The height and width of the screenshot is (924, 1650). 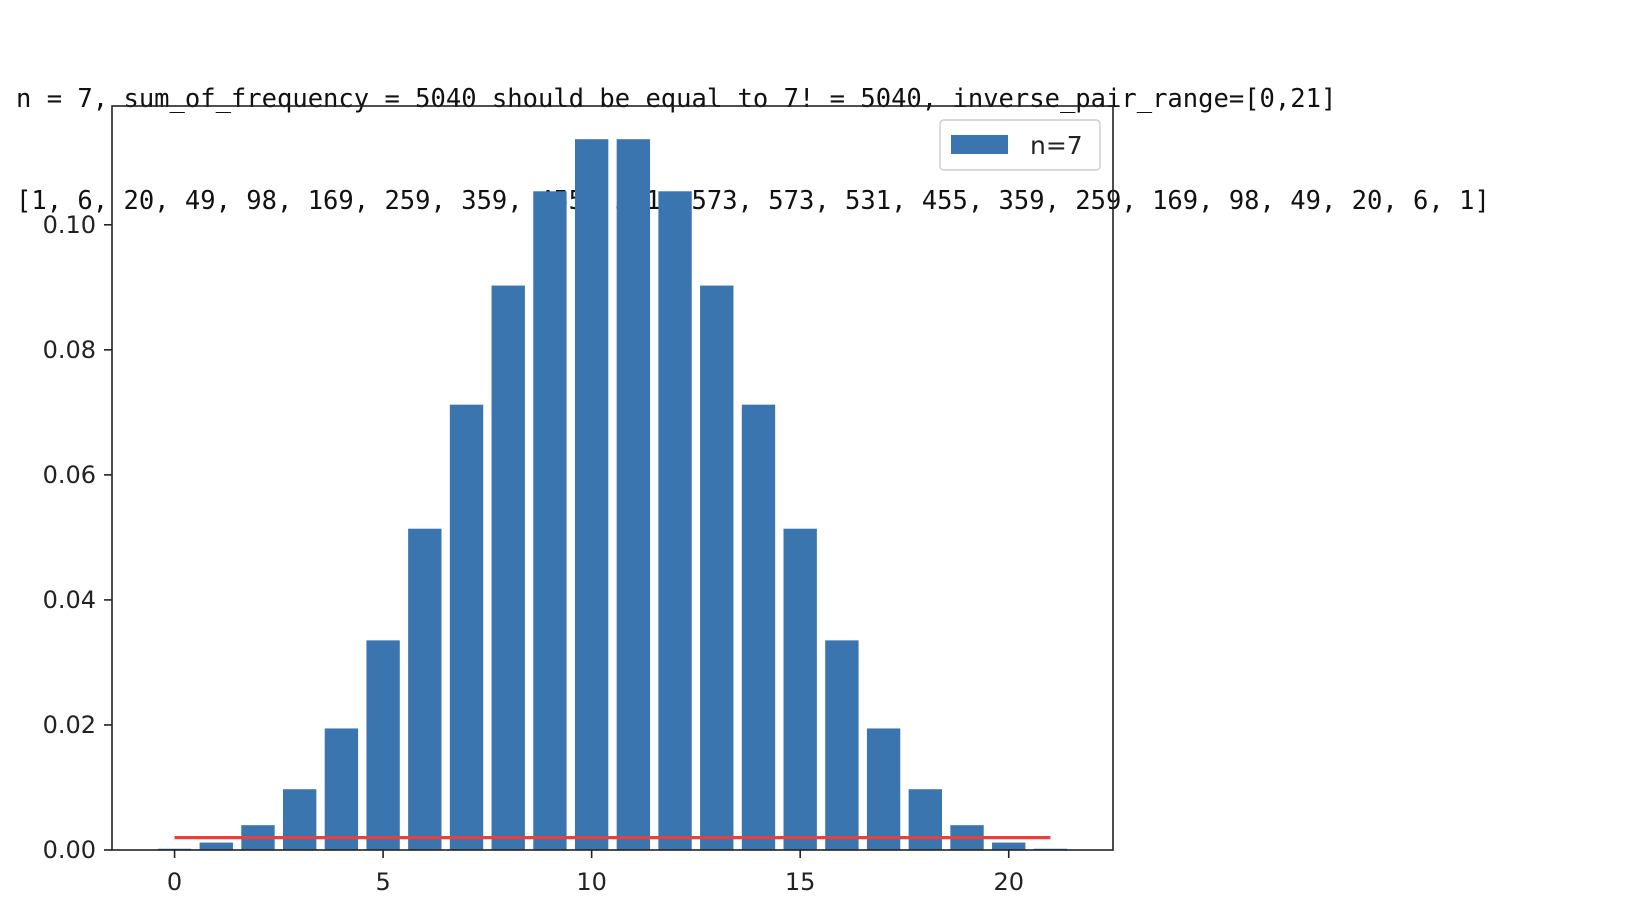 I want to click on y-axis: 0.00 0.02 0.04 0.06 0.08 0.10, so click(x=77, y=537).